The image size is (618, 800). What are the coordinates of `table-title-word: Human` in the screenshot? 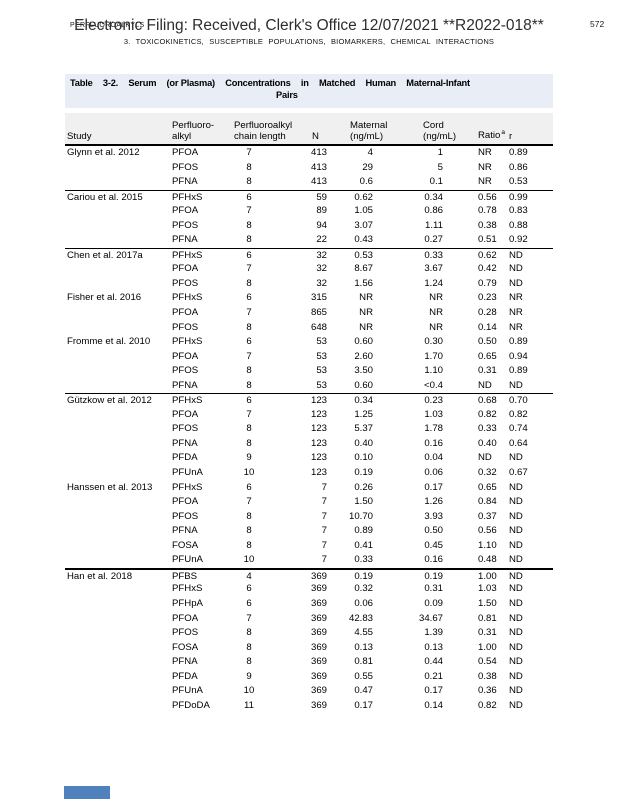 It's located at (381, 83).